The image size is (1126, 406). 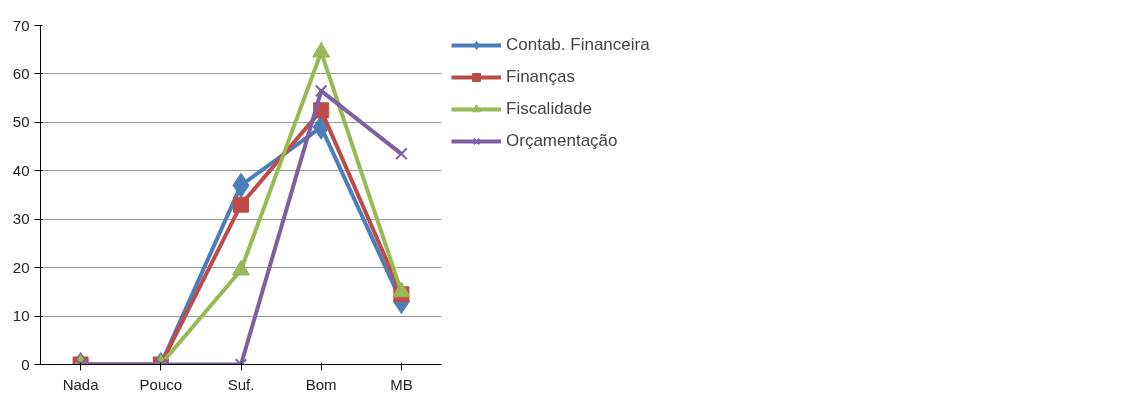 What do you see at coordinates (161, 384) in the screenshot?
I see `x-tick-label: Pouco` at bounding box center [161, 384].